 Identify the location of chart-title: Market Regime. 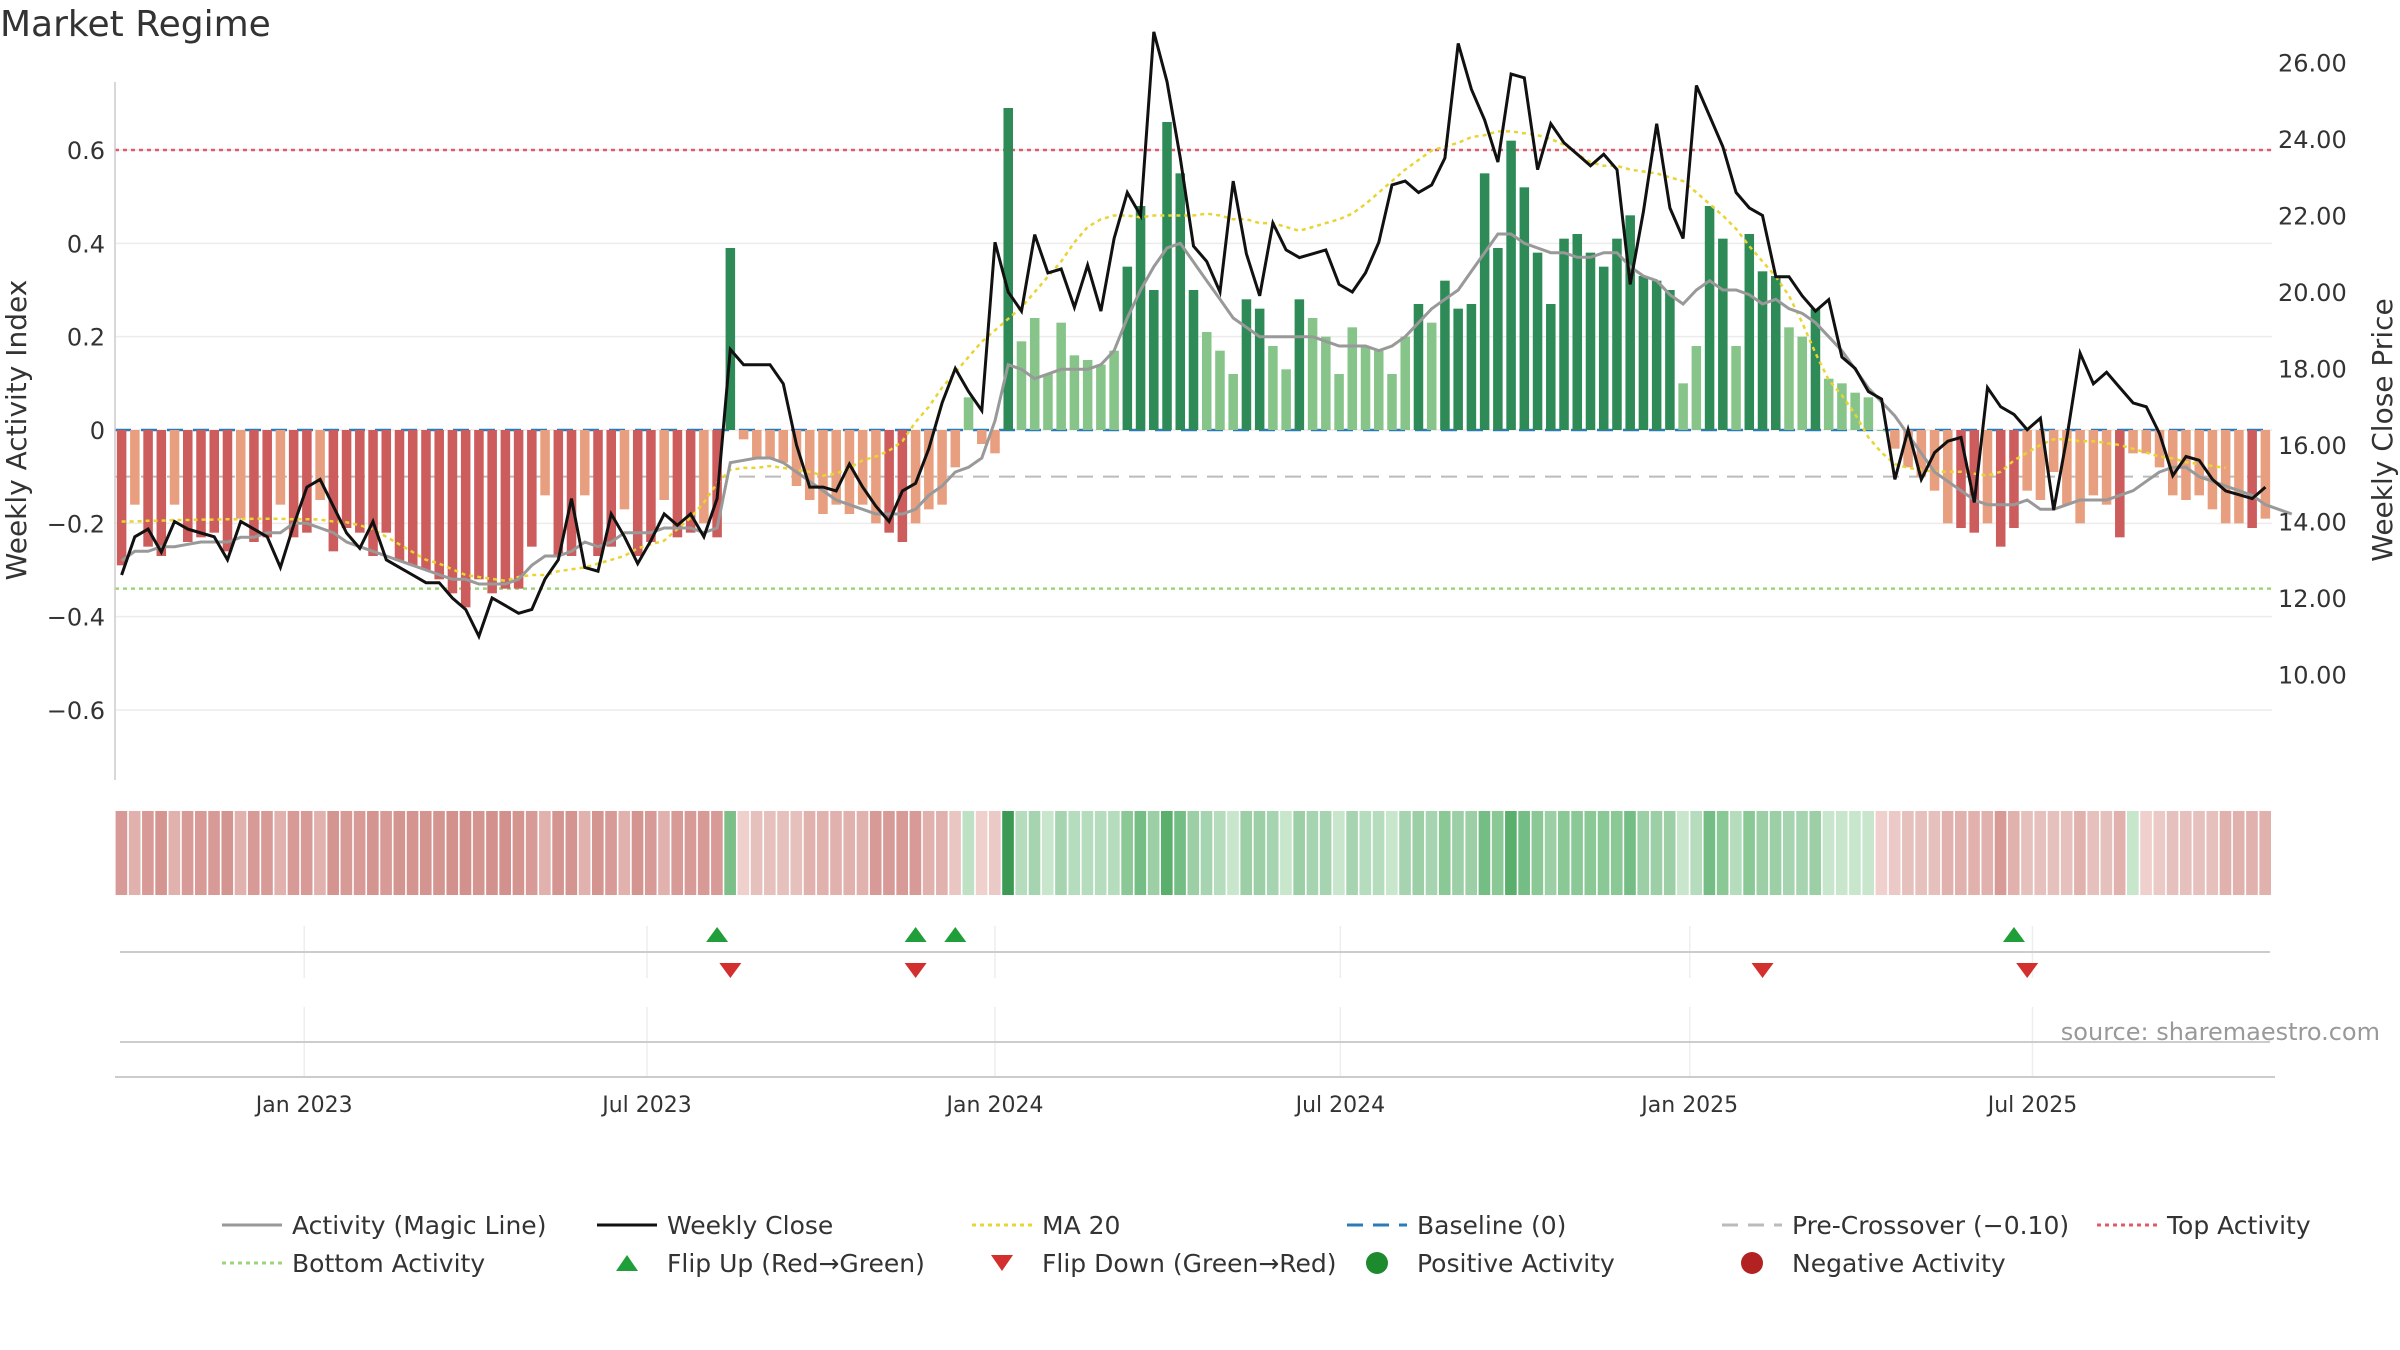
(135, 24).